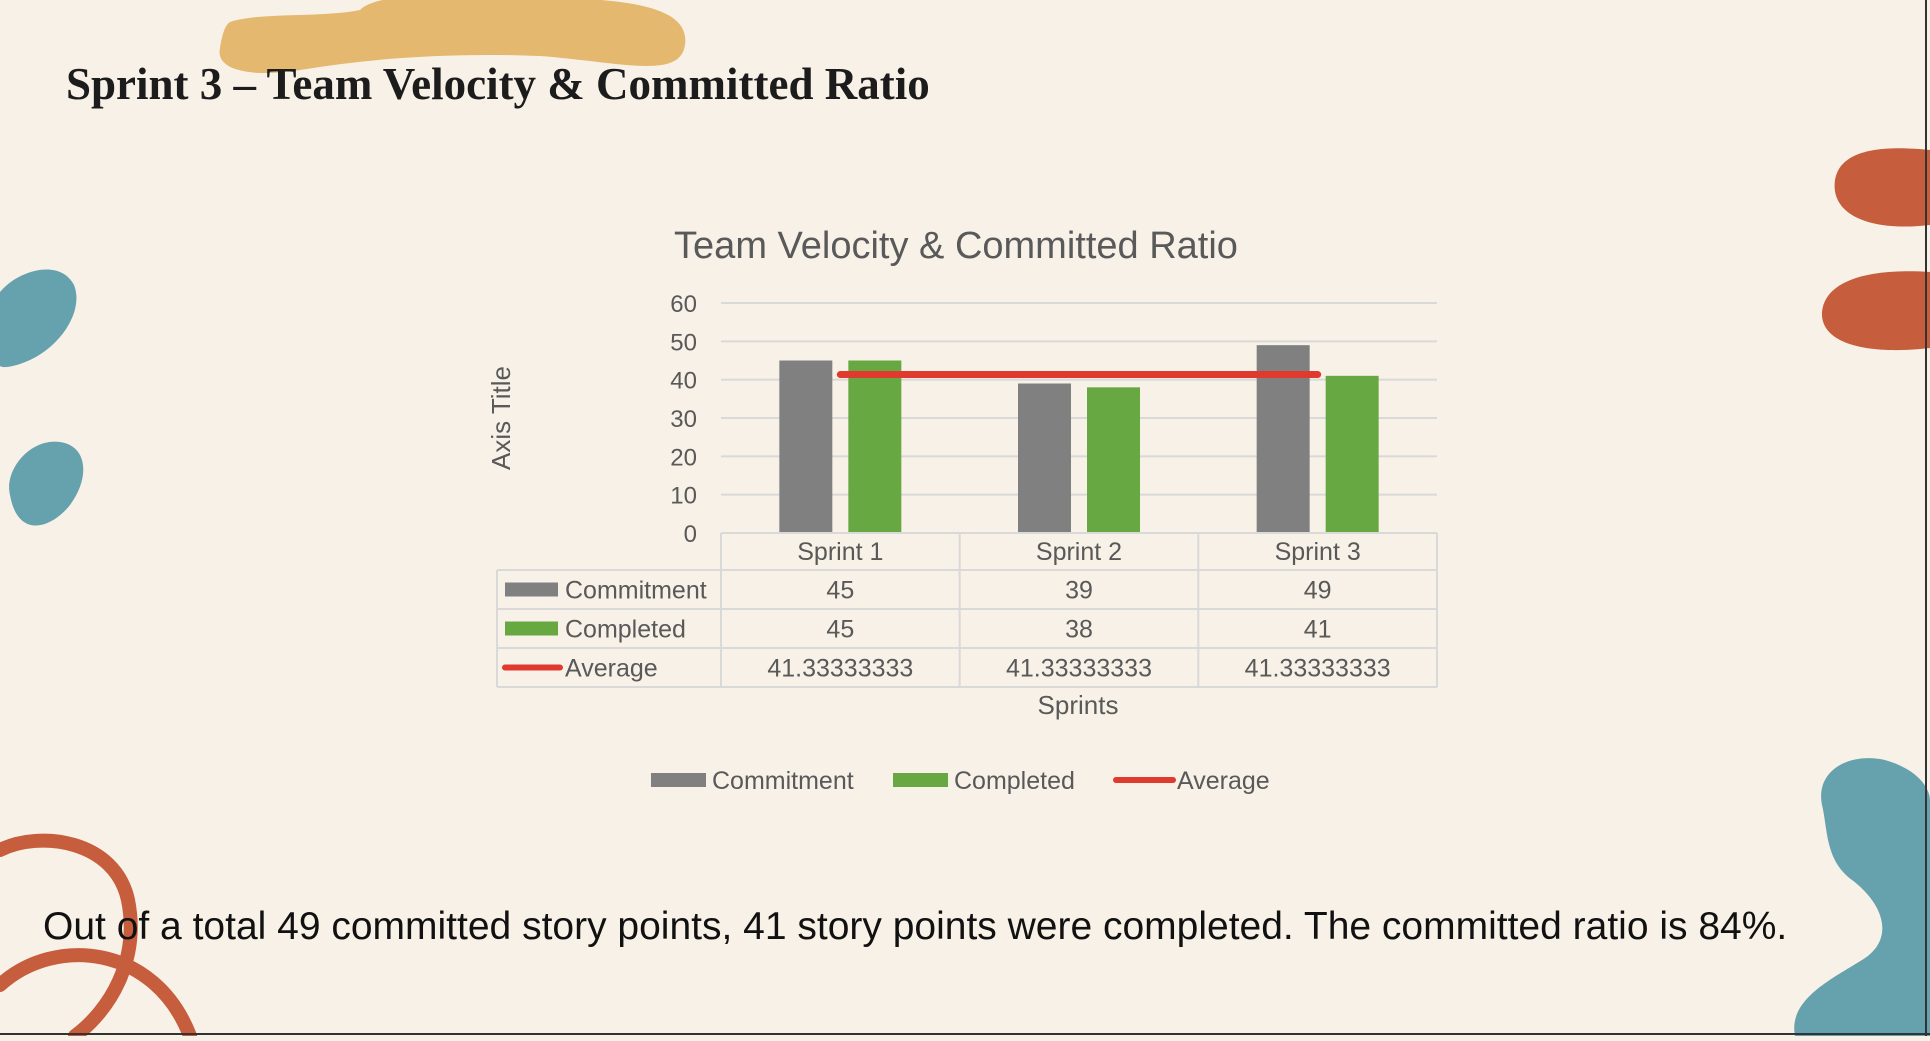  Describe the element at coordinates (678, 780) in the screenshot. I see `legend-key-commitment` at that location.